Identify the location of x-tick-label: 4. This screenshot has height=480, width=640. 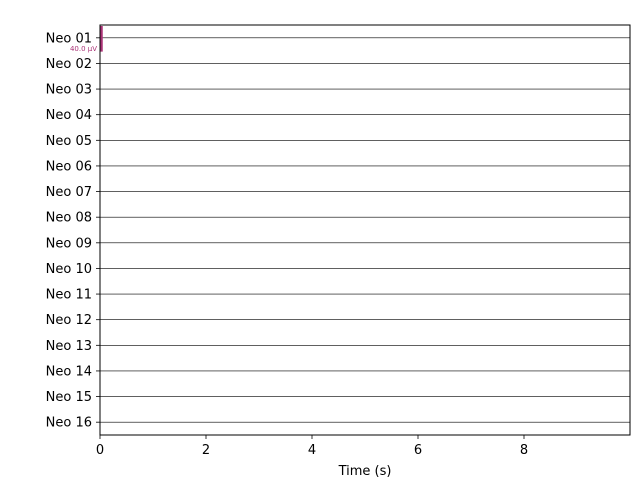
(312, 450).